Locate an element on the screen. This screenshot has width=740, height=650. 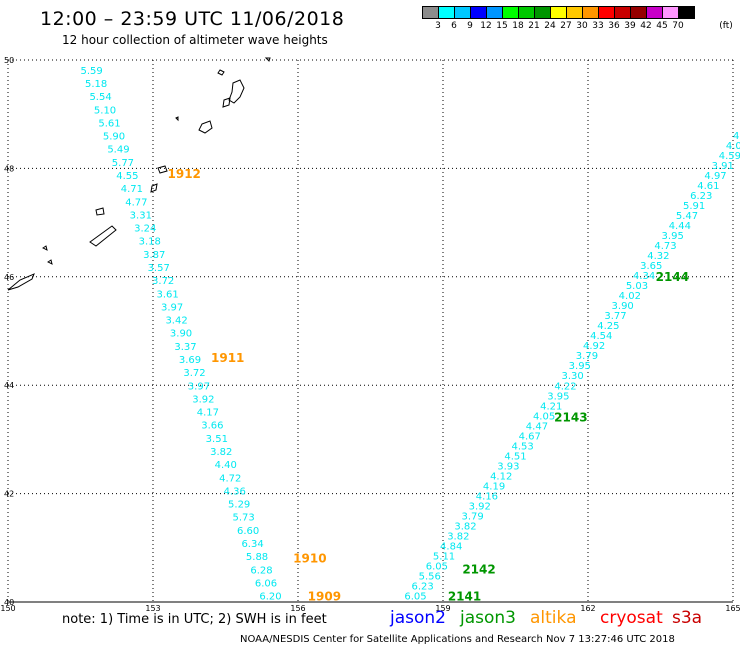
time-label: 2142 is located at coordinates (478, 569).